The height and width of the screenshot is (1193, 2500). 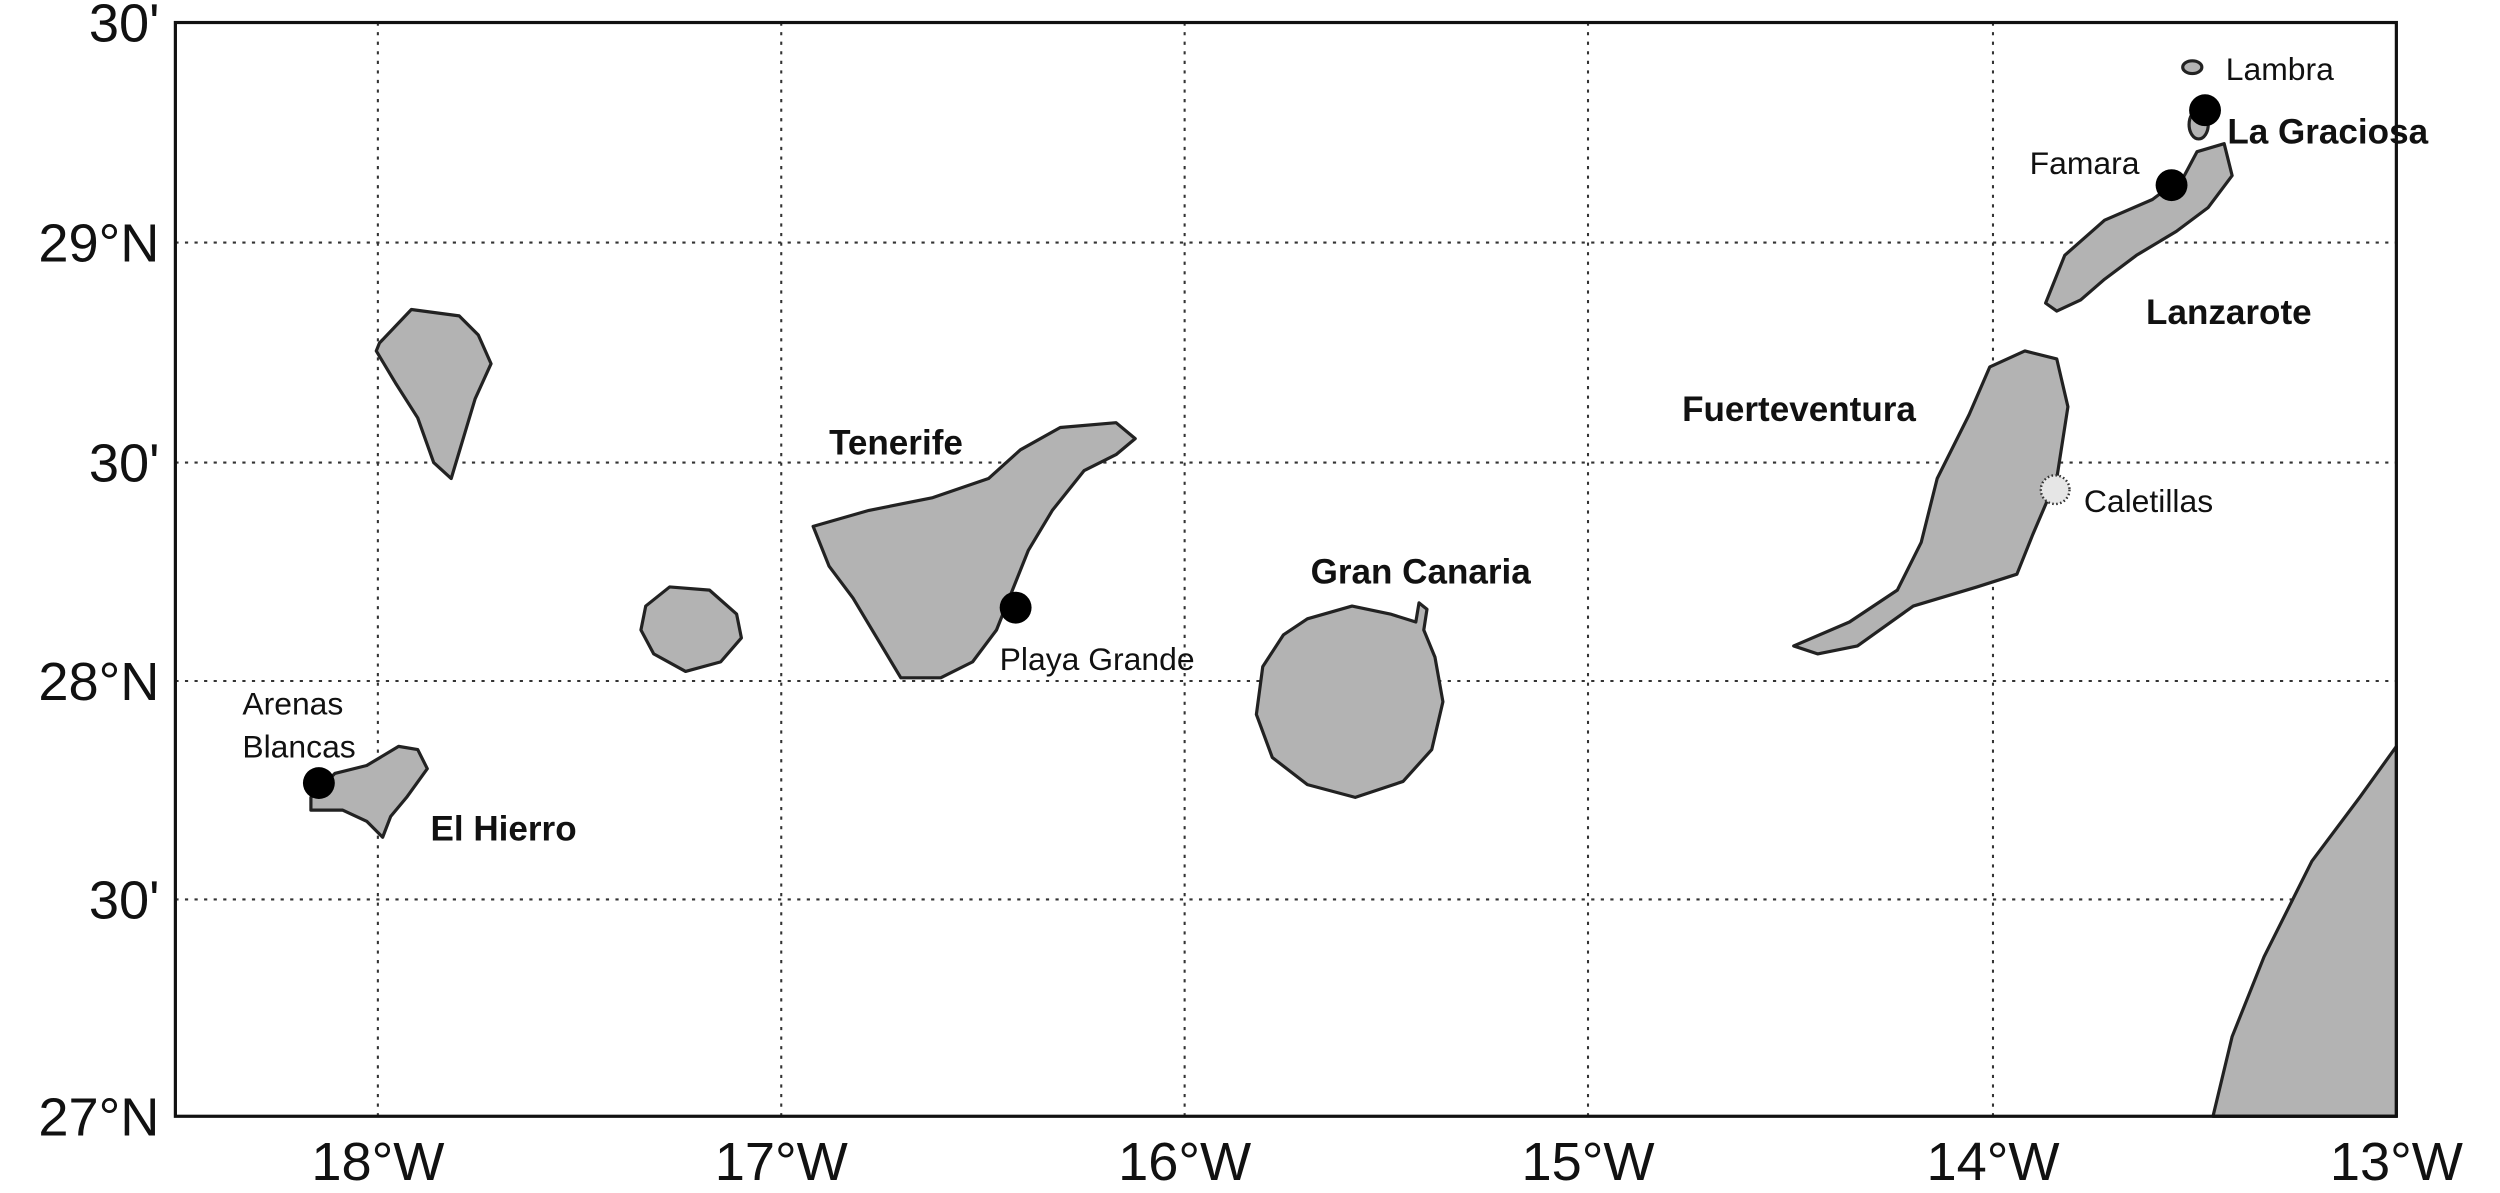 I want to click on island-label: La Graciosa, so click(x=2327, y=132).